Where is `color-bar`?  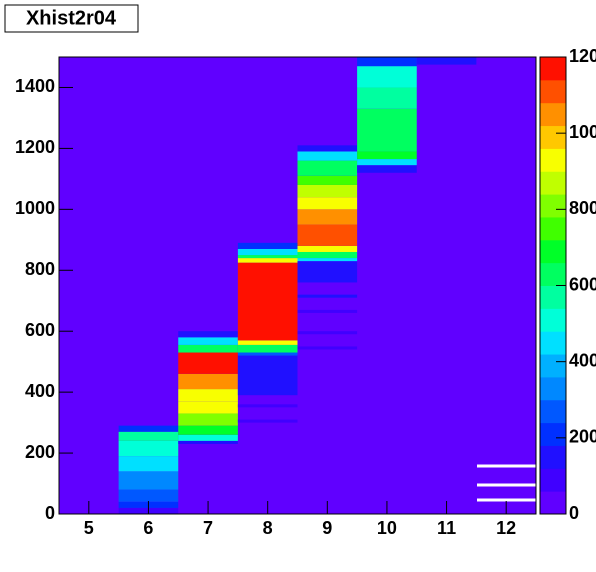
color-bar is located at coordinates (553, 285).